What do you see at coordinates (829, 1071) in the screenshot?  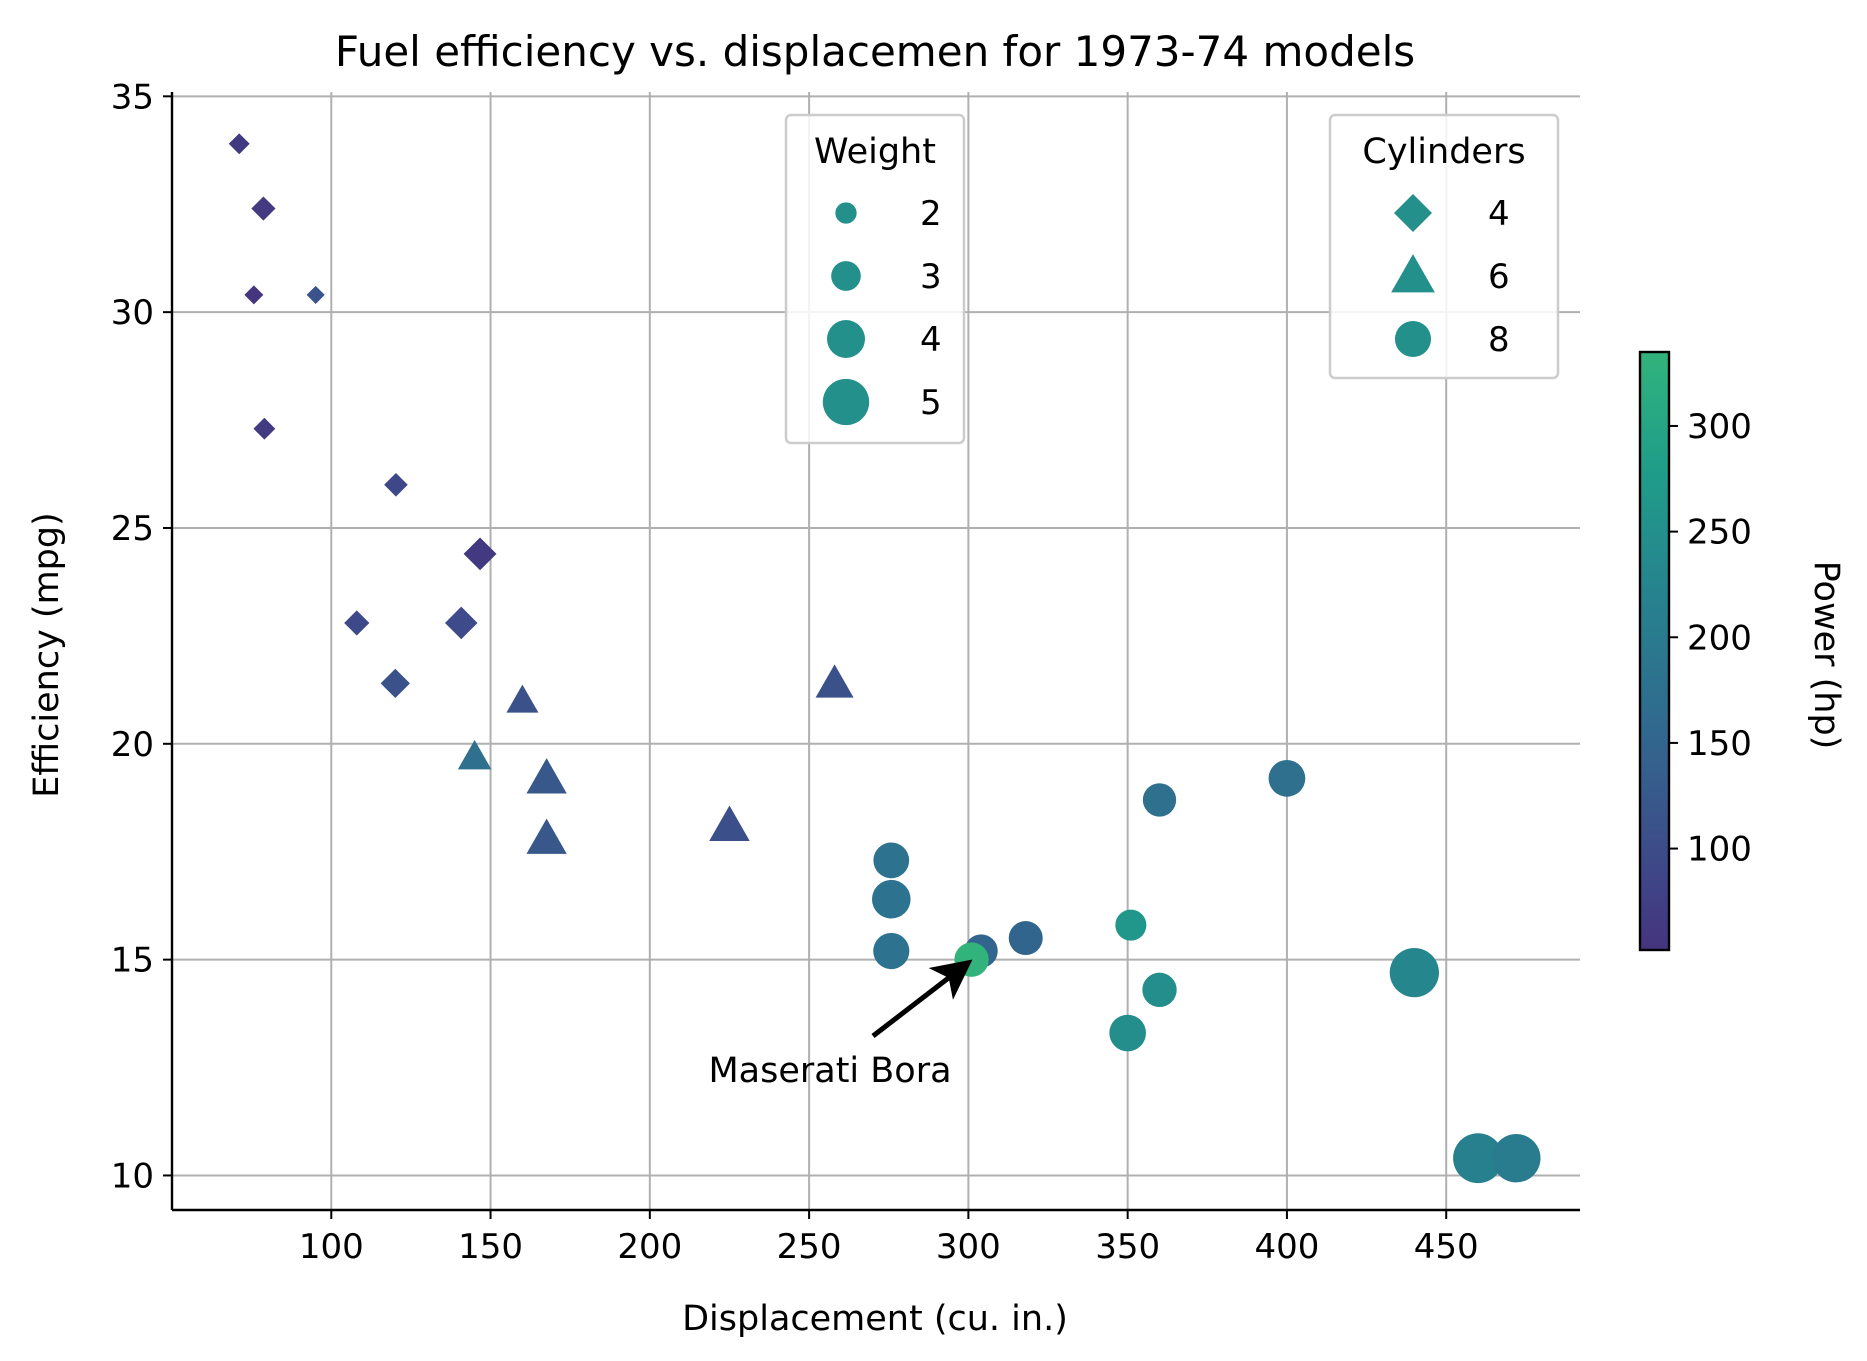 I see `annotation-label: Maserati Bora` at bounding box center [829, 1071].